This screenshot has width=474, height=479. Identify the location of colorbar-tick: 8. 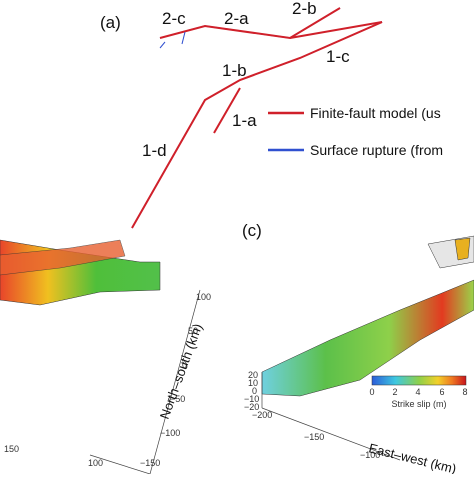
(464, 392).